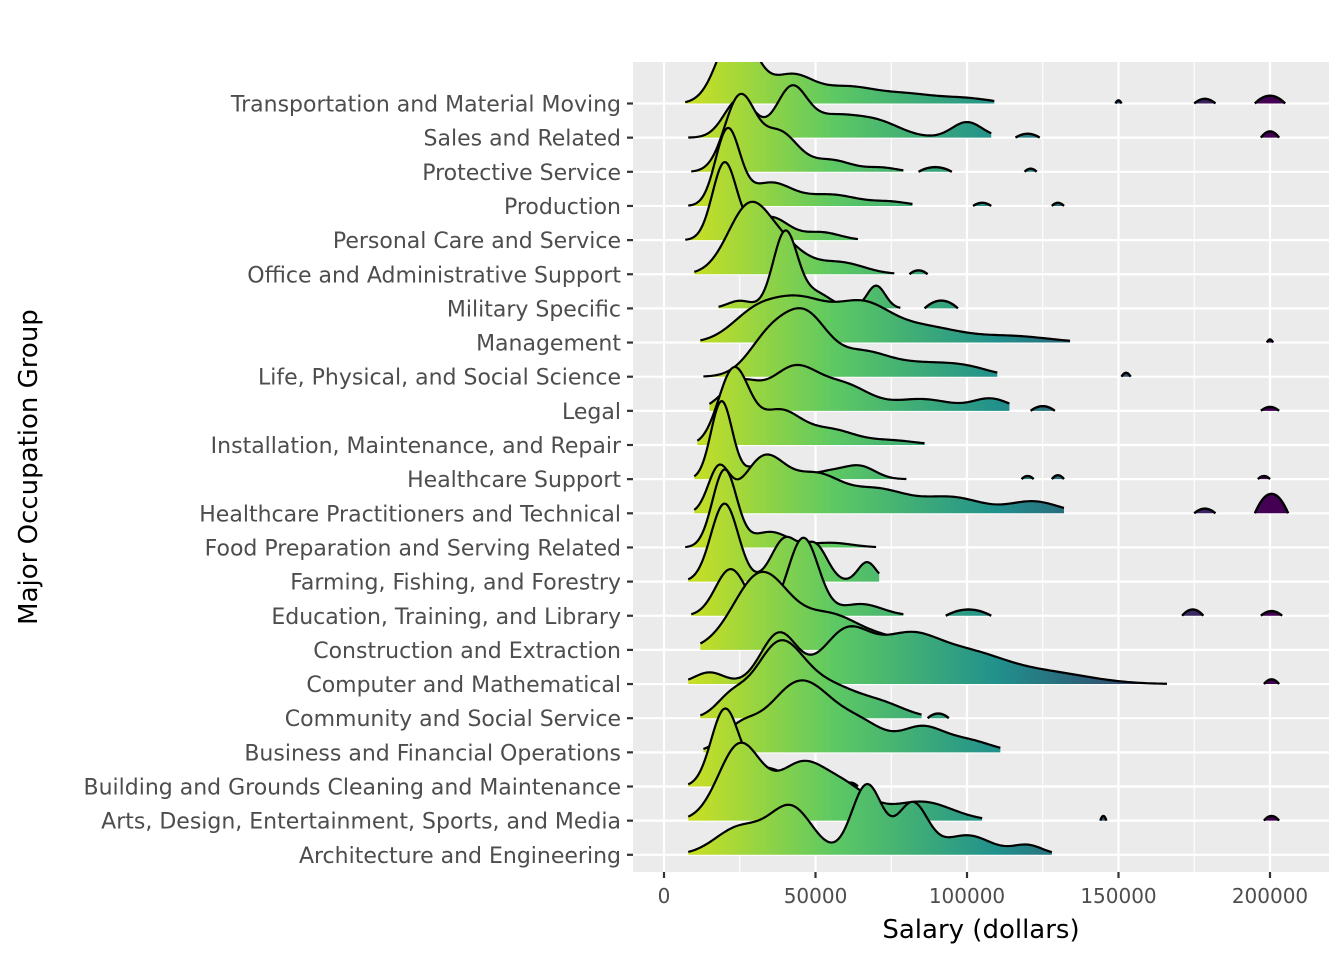 The image size is (1344, 960). I want to click on y-tick-label: Protective Service, so click(521, 173).